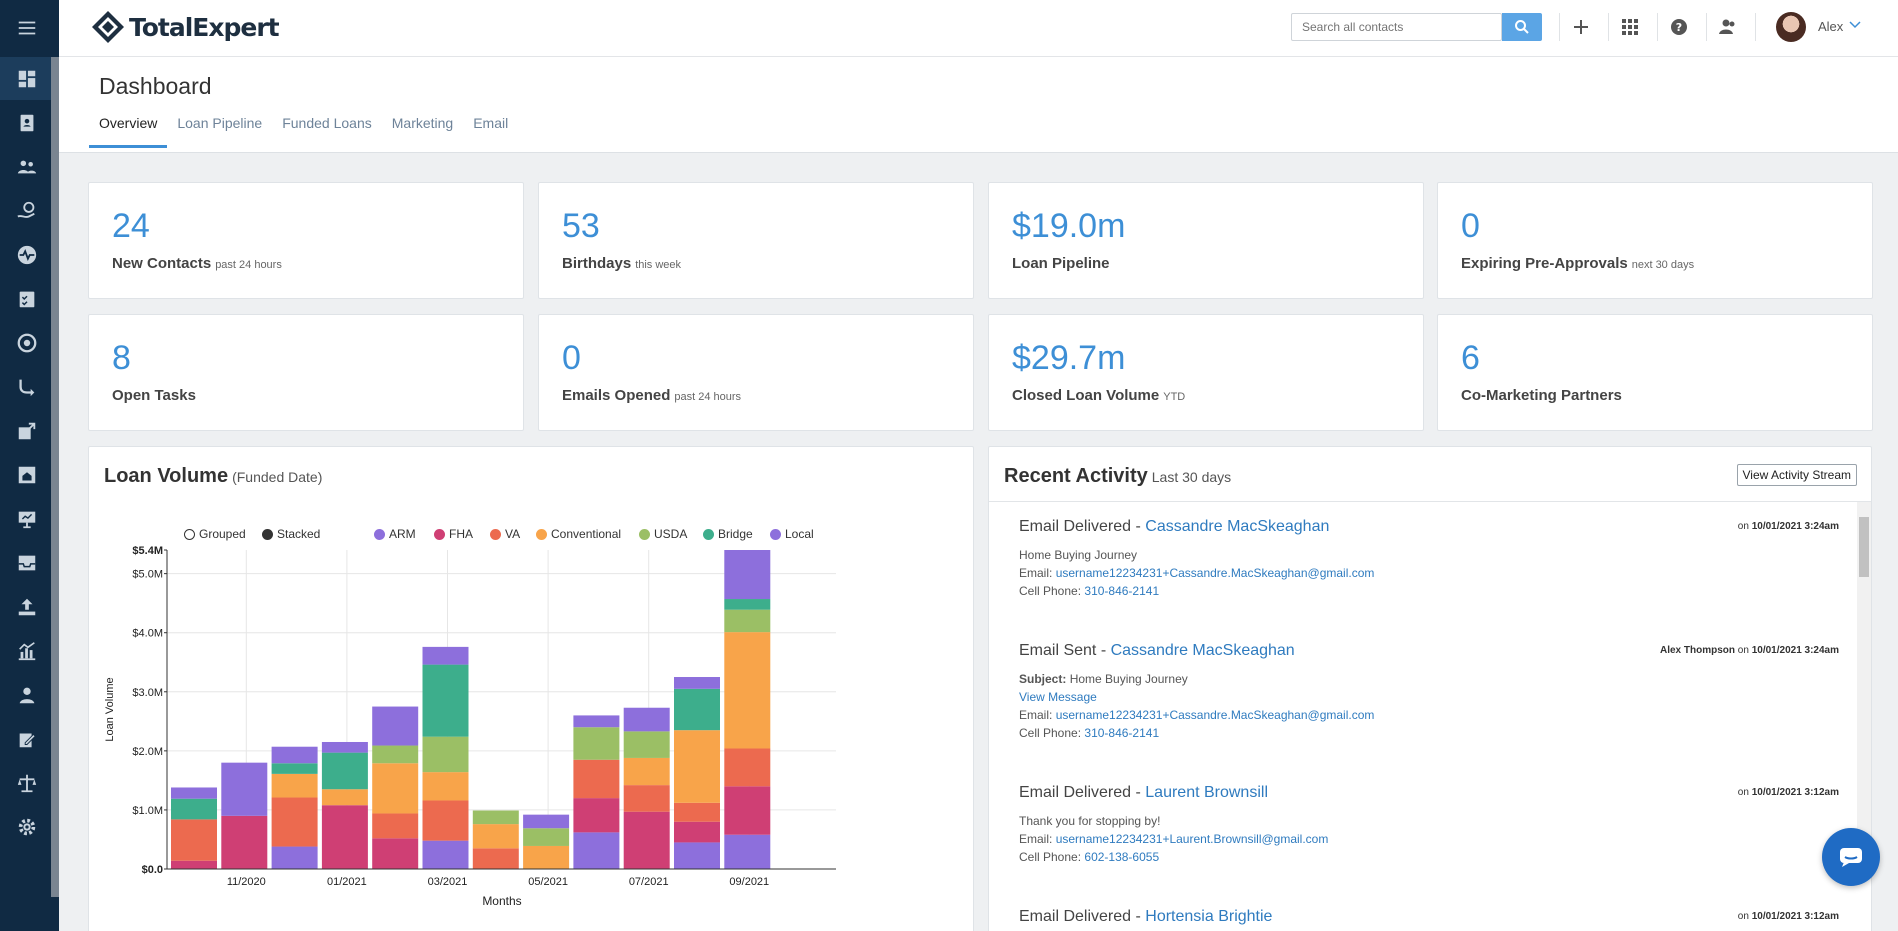 The height and width of the screenshot is (931, 1898). I want to click on legend-fha: FHA, so click(453, 534).